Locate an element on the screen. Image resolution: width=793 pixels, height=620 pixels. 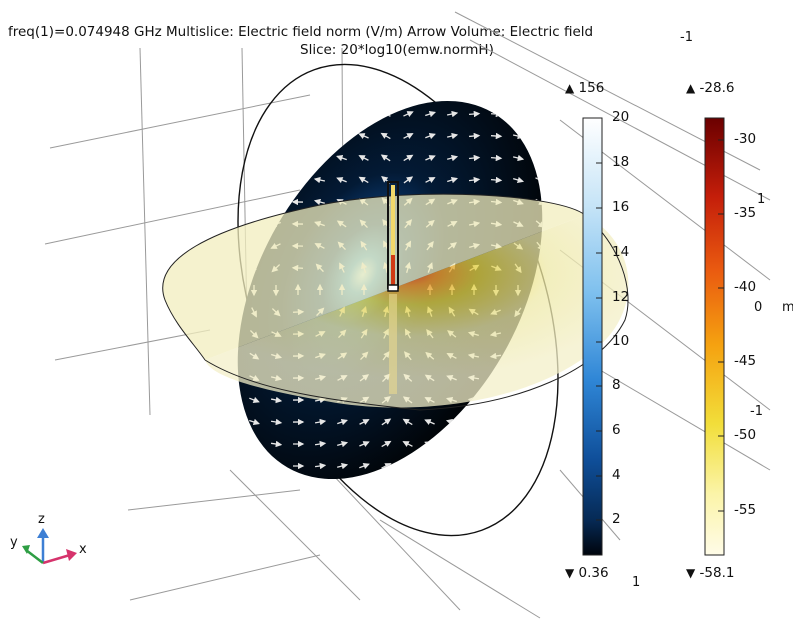
efield-colorbar-tick-label: 20 is located at coordinates (621, 117).